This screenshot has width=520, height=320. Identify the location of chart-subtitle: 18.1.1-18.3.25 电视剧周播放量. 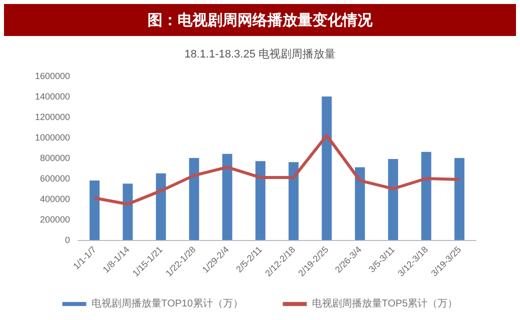
(260, 54).